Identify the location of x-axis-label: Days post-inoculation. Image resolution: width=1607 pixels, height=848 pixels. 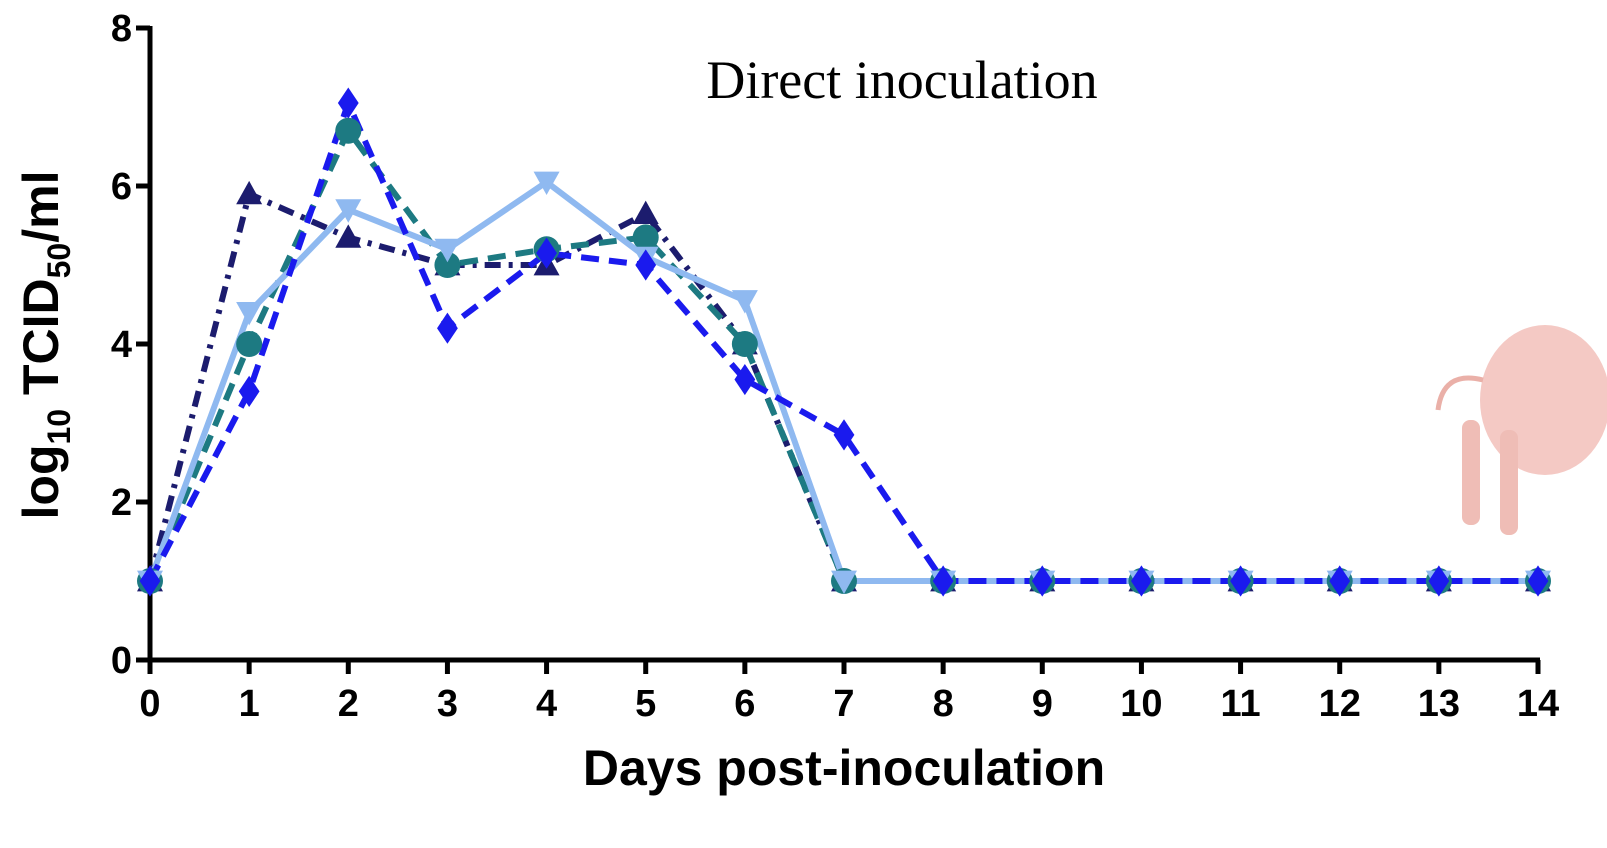
(844, 768).